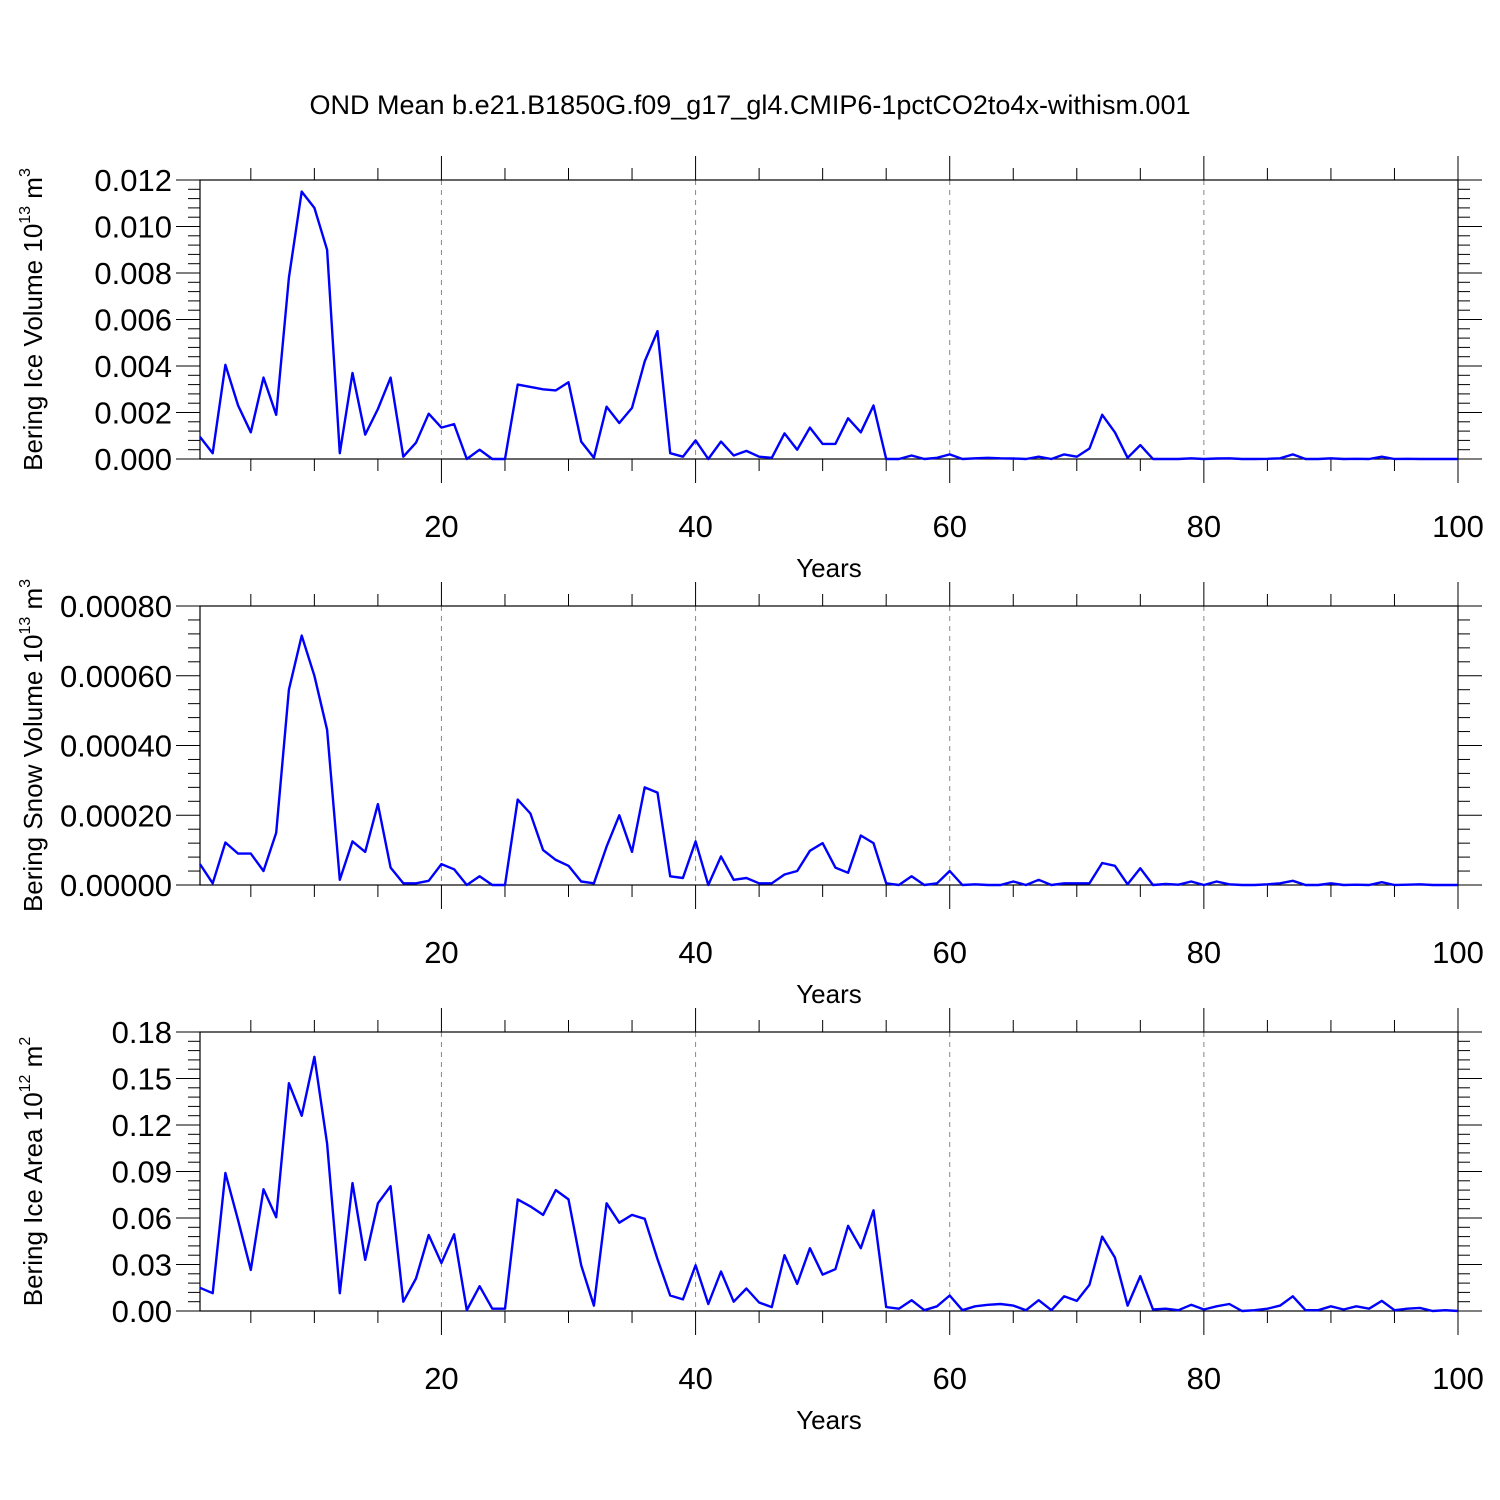 This screenshot has width=1500, height=1500. I want to click on y-tick-label: 0.15, so click(142, 1079).